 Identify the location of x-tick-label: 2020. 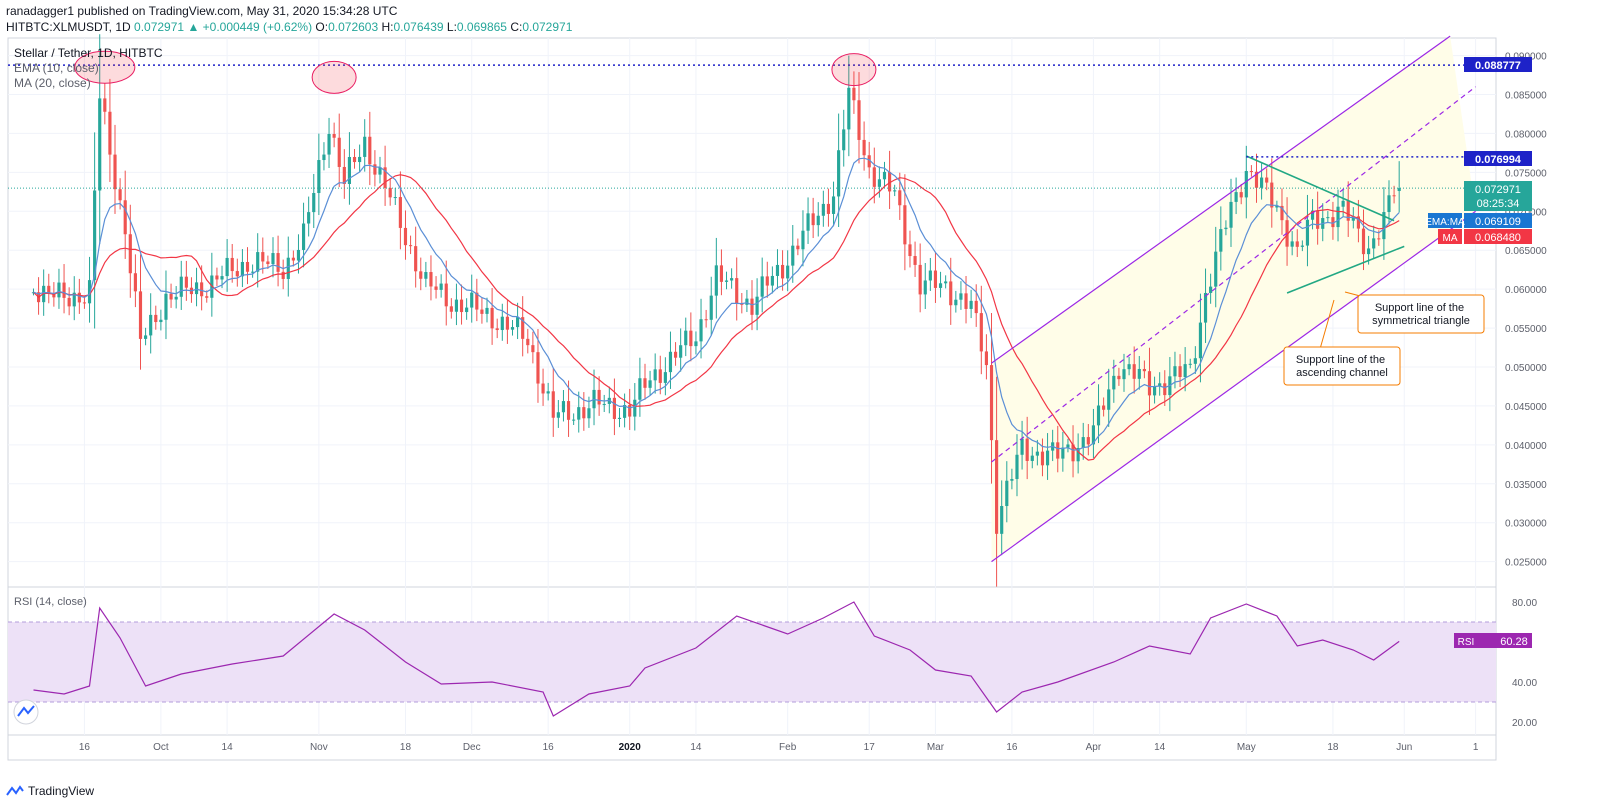
(630, 747).